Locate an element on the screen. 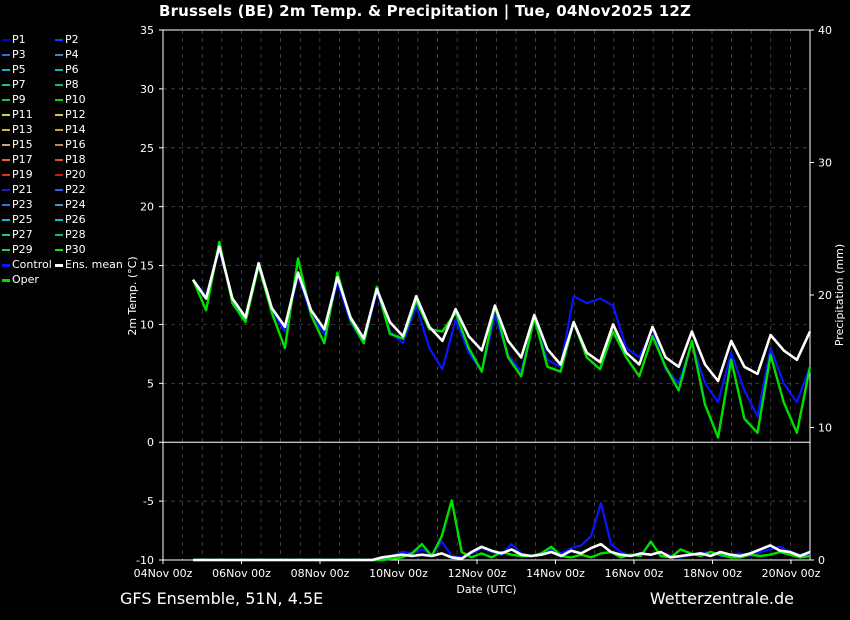 The width and height of the screenshot is (850, 620). legend-item: P8 is located at coordinates (67, 84).